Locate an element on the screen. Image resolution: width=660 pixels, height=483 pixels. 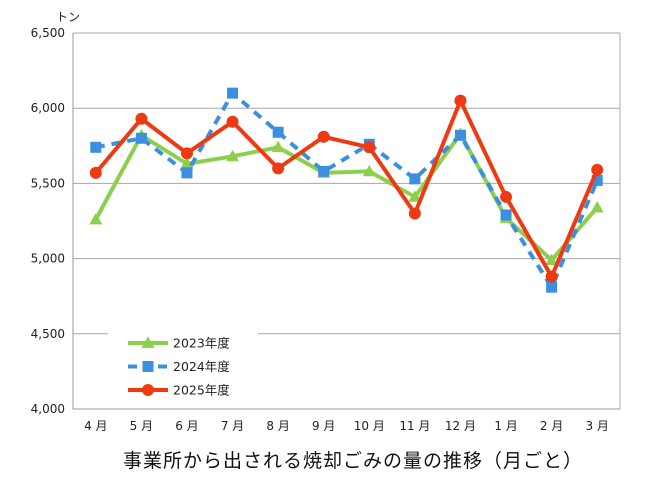
chart-title: 事業所から出される焼却ごみの量の推移（月ごと） is located at coordinates (353, 461).